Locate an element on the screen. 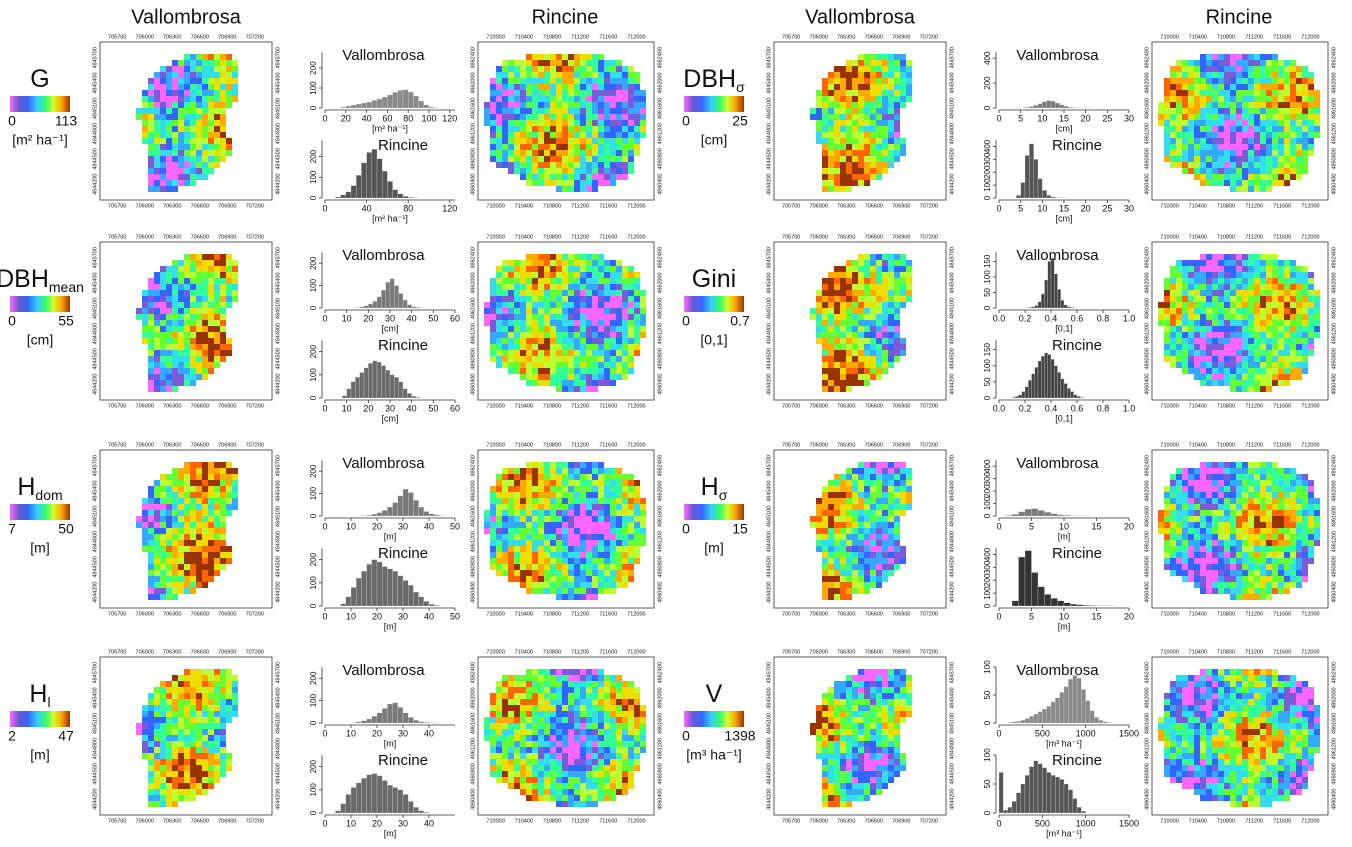  y-tick-label: 100 is located at coordinates (313, 375).